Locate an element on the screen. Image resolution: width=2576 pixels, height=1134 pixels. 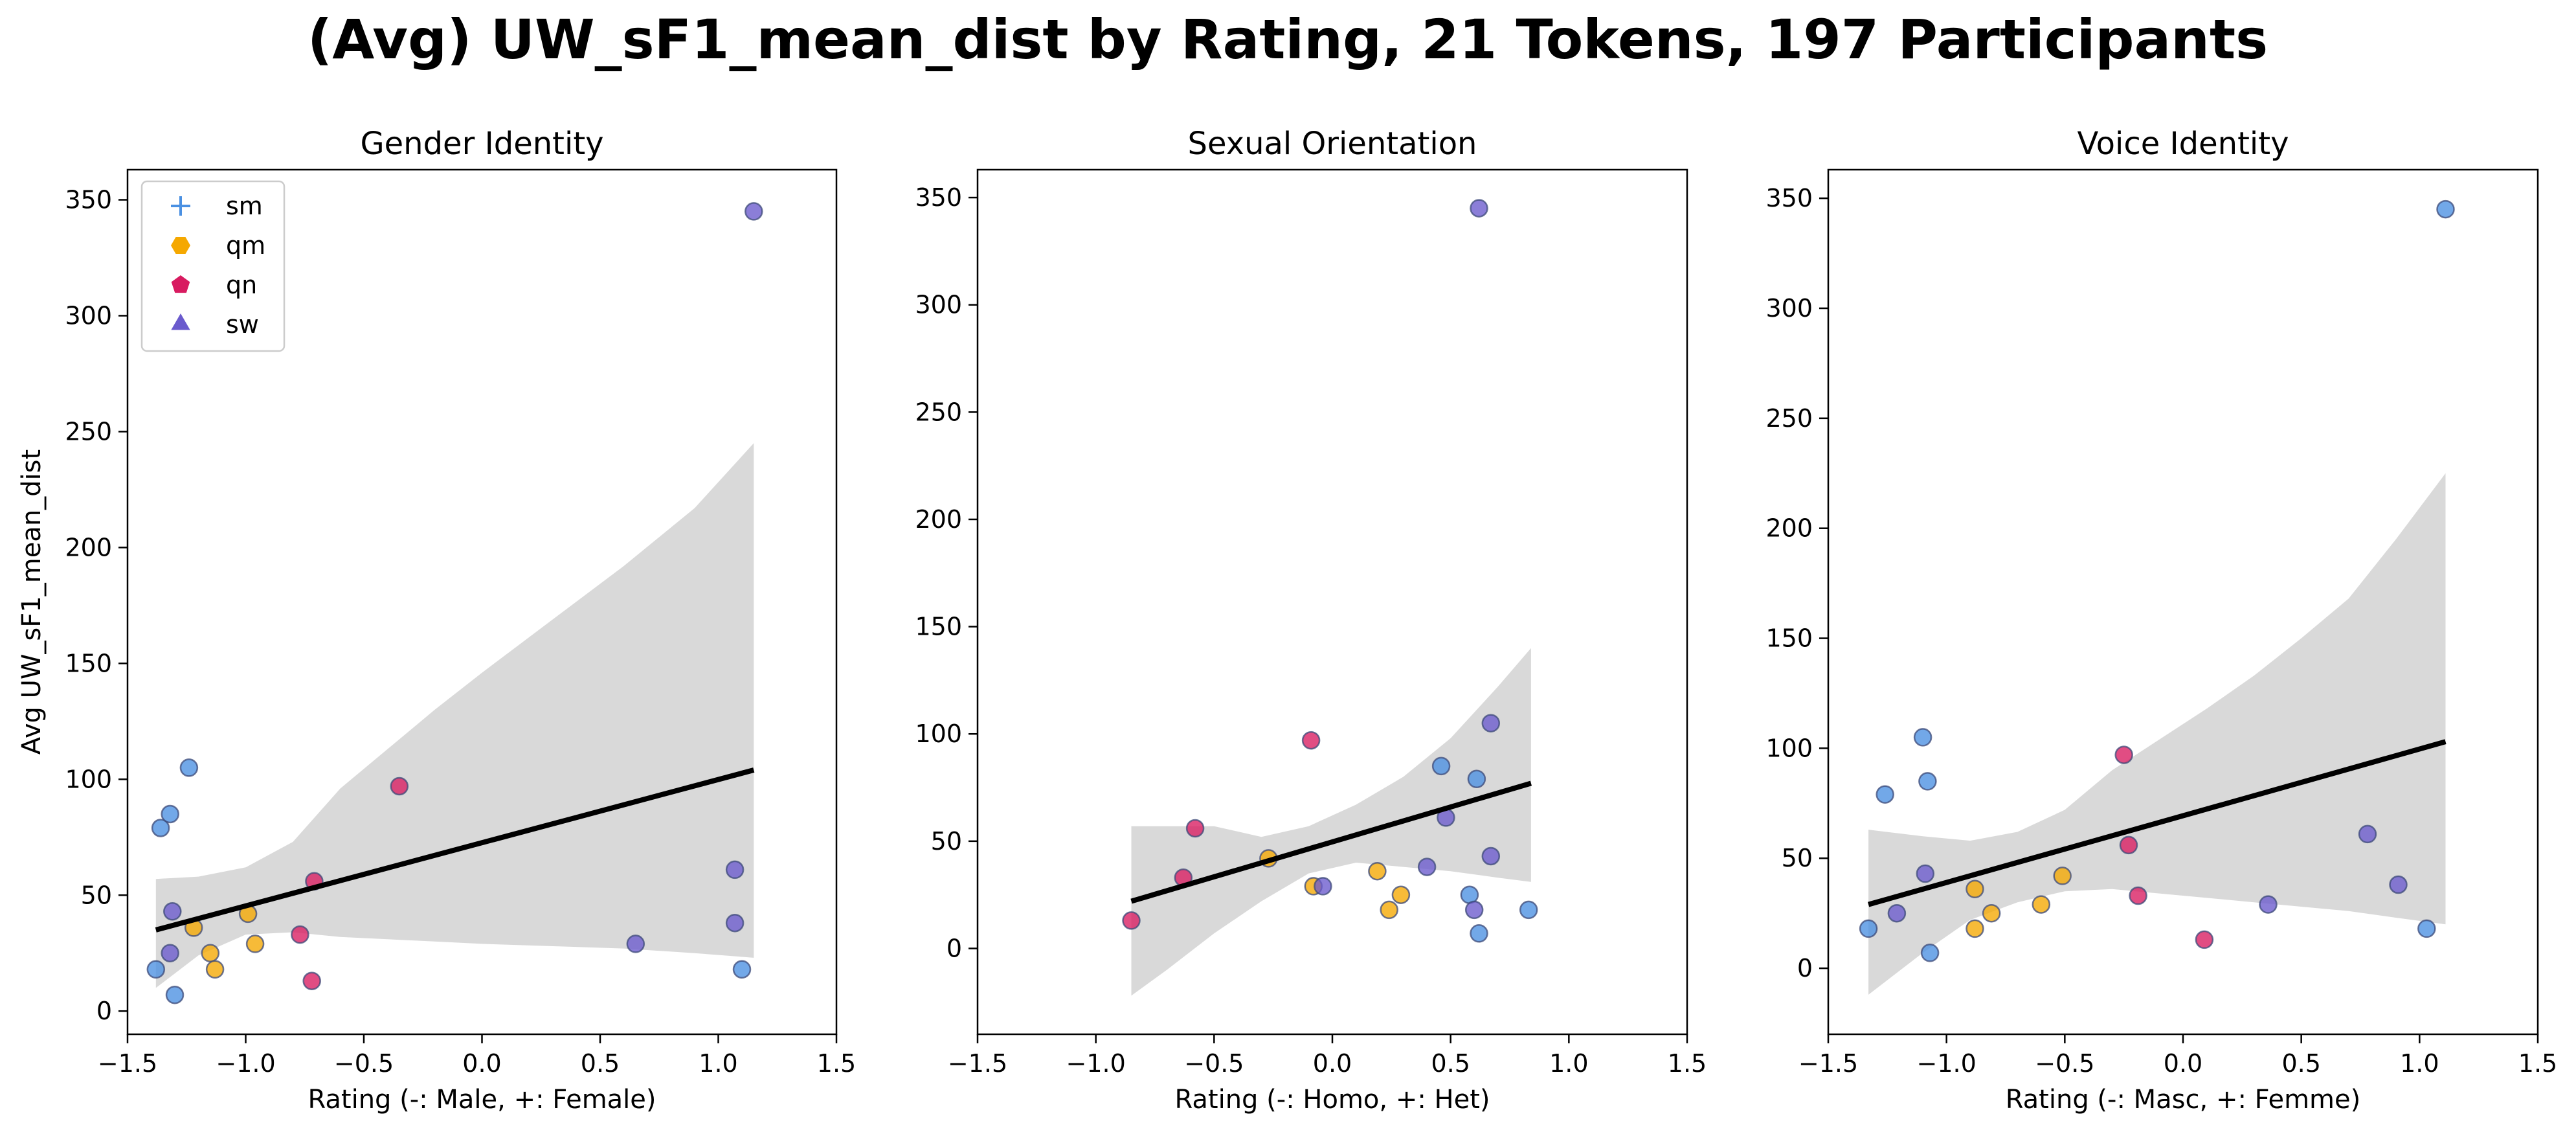
x-axis-label: Rating (-: Homo, +: Het) is located at coordinates (1332, 1100).